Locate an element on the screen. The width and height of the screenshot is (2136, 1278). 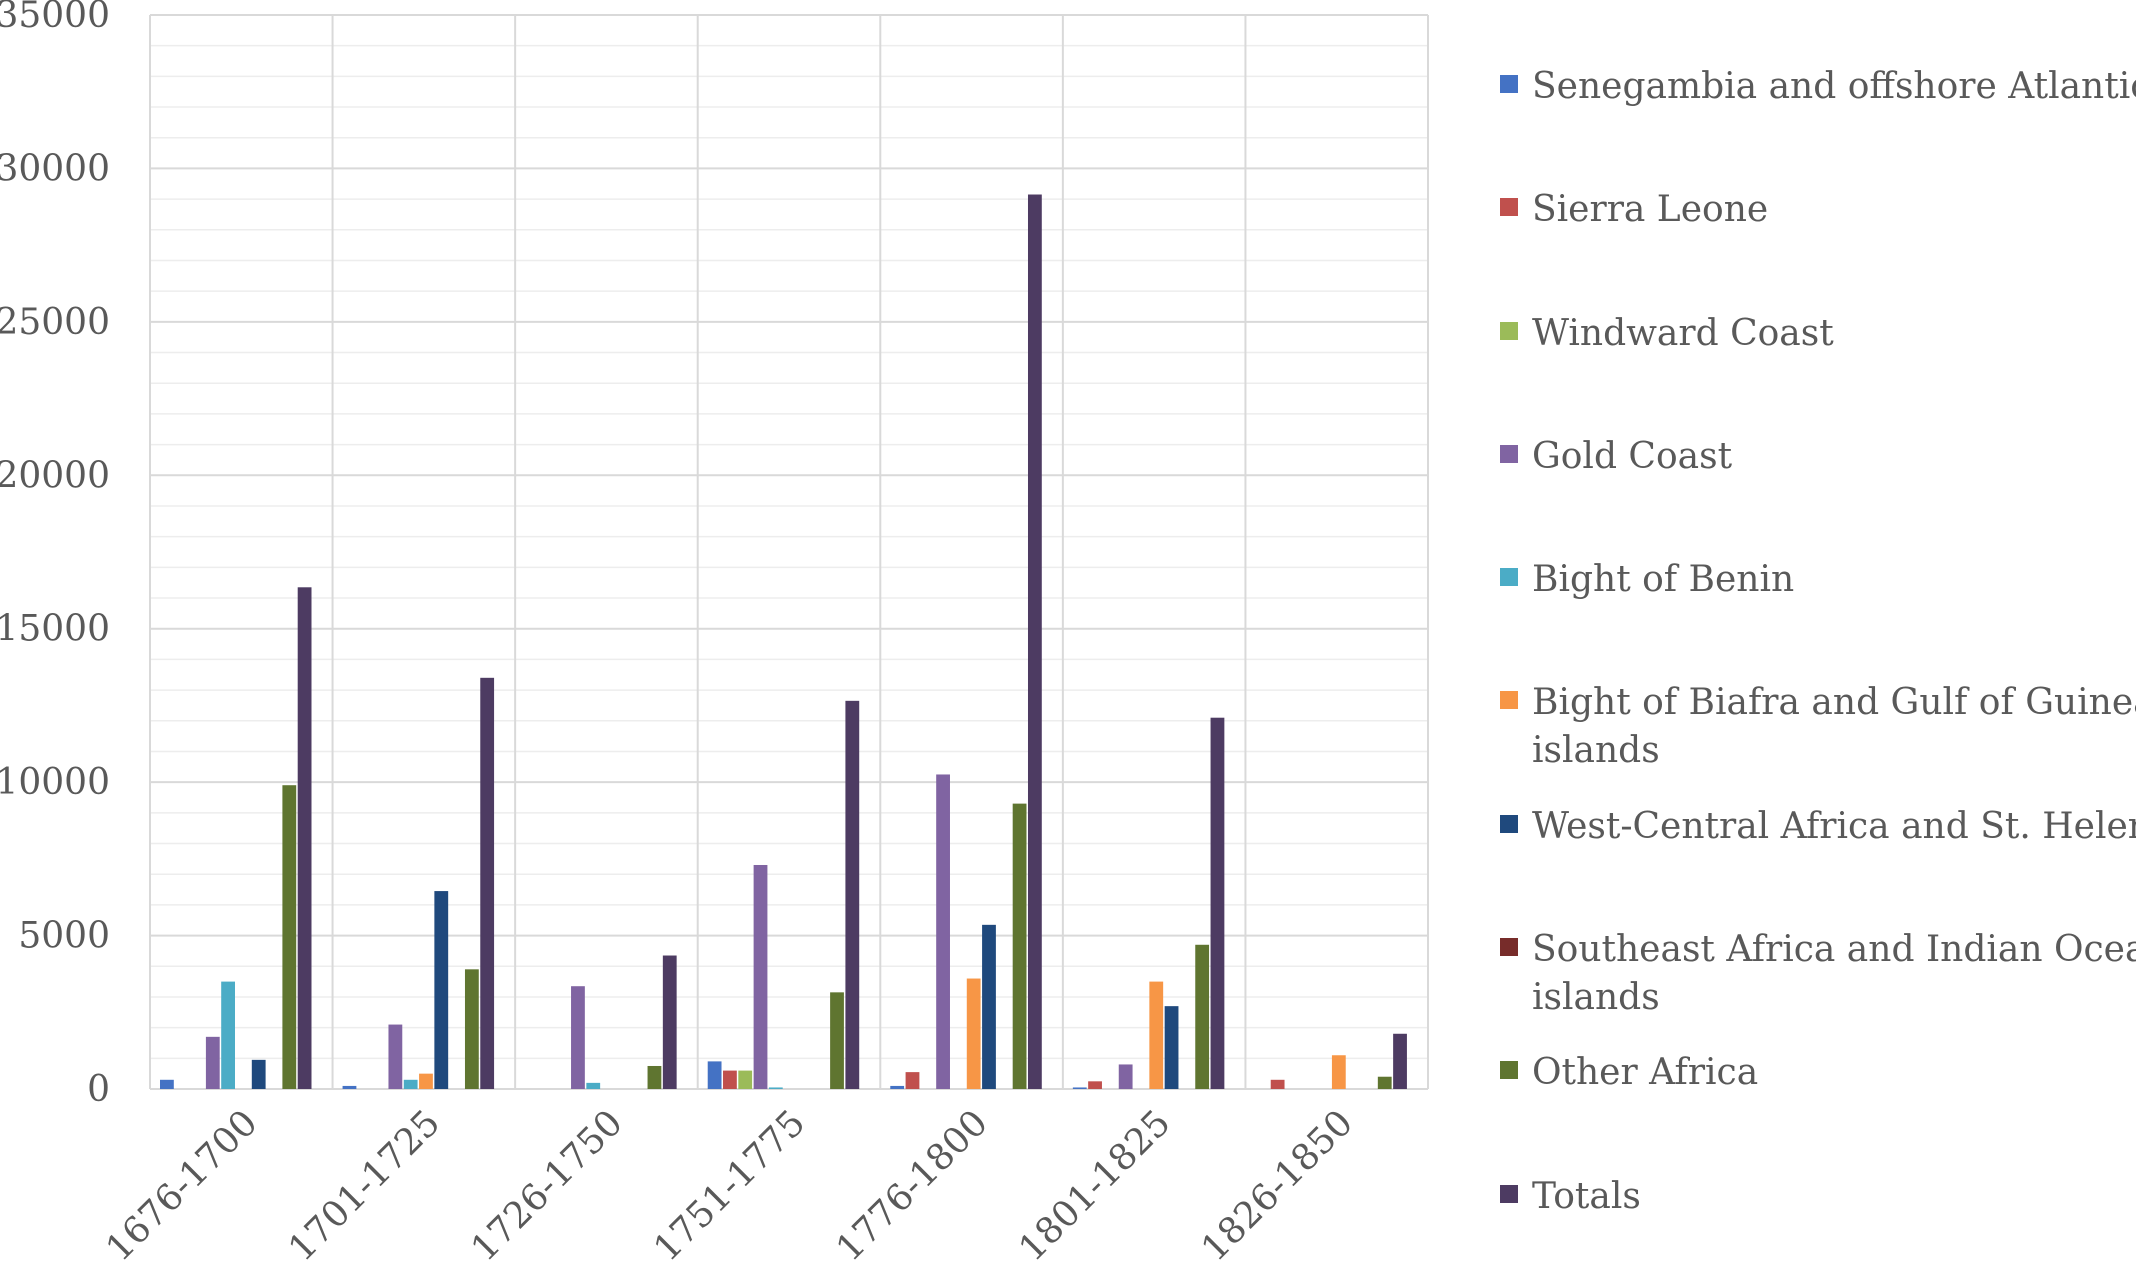
legend-label: Sierra Leone is located at coordinates (1650, 209).